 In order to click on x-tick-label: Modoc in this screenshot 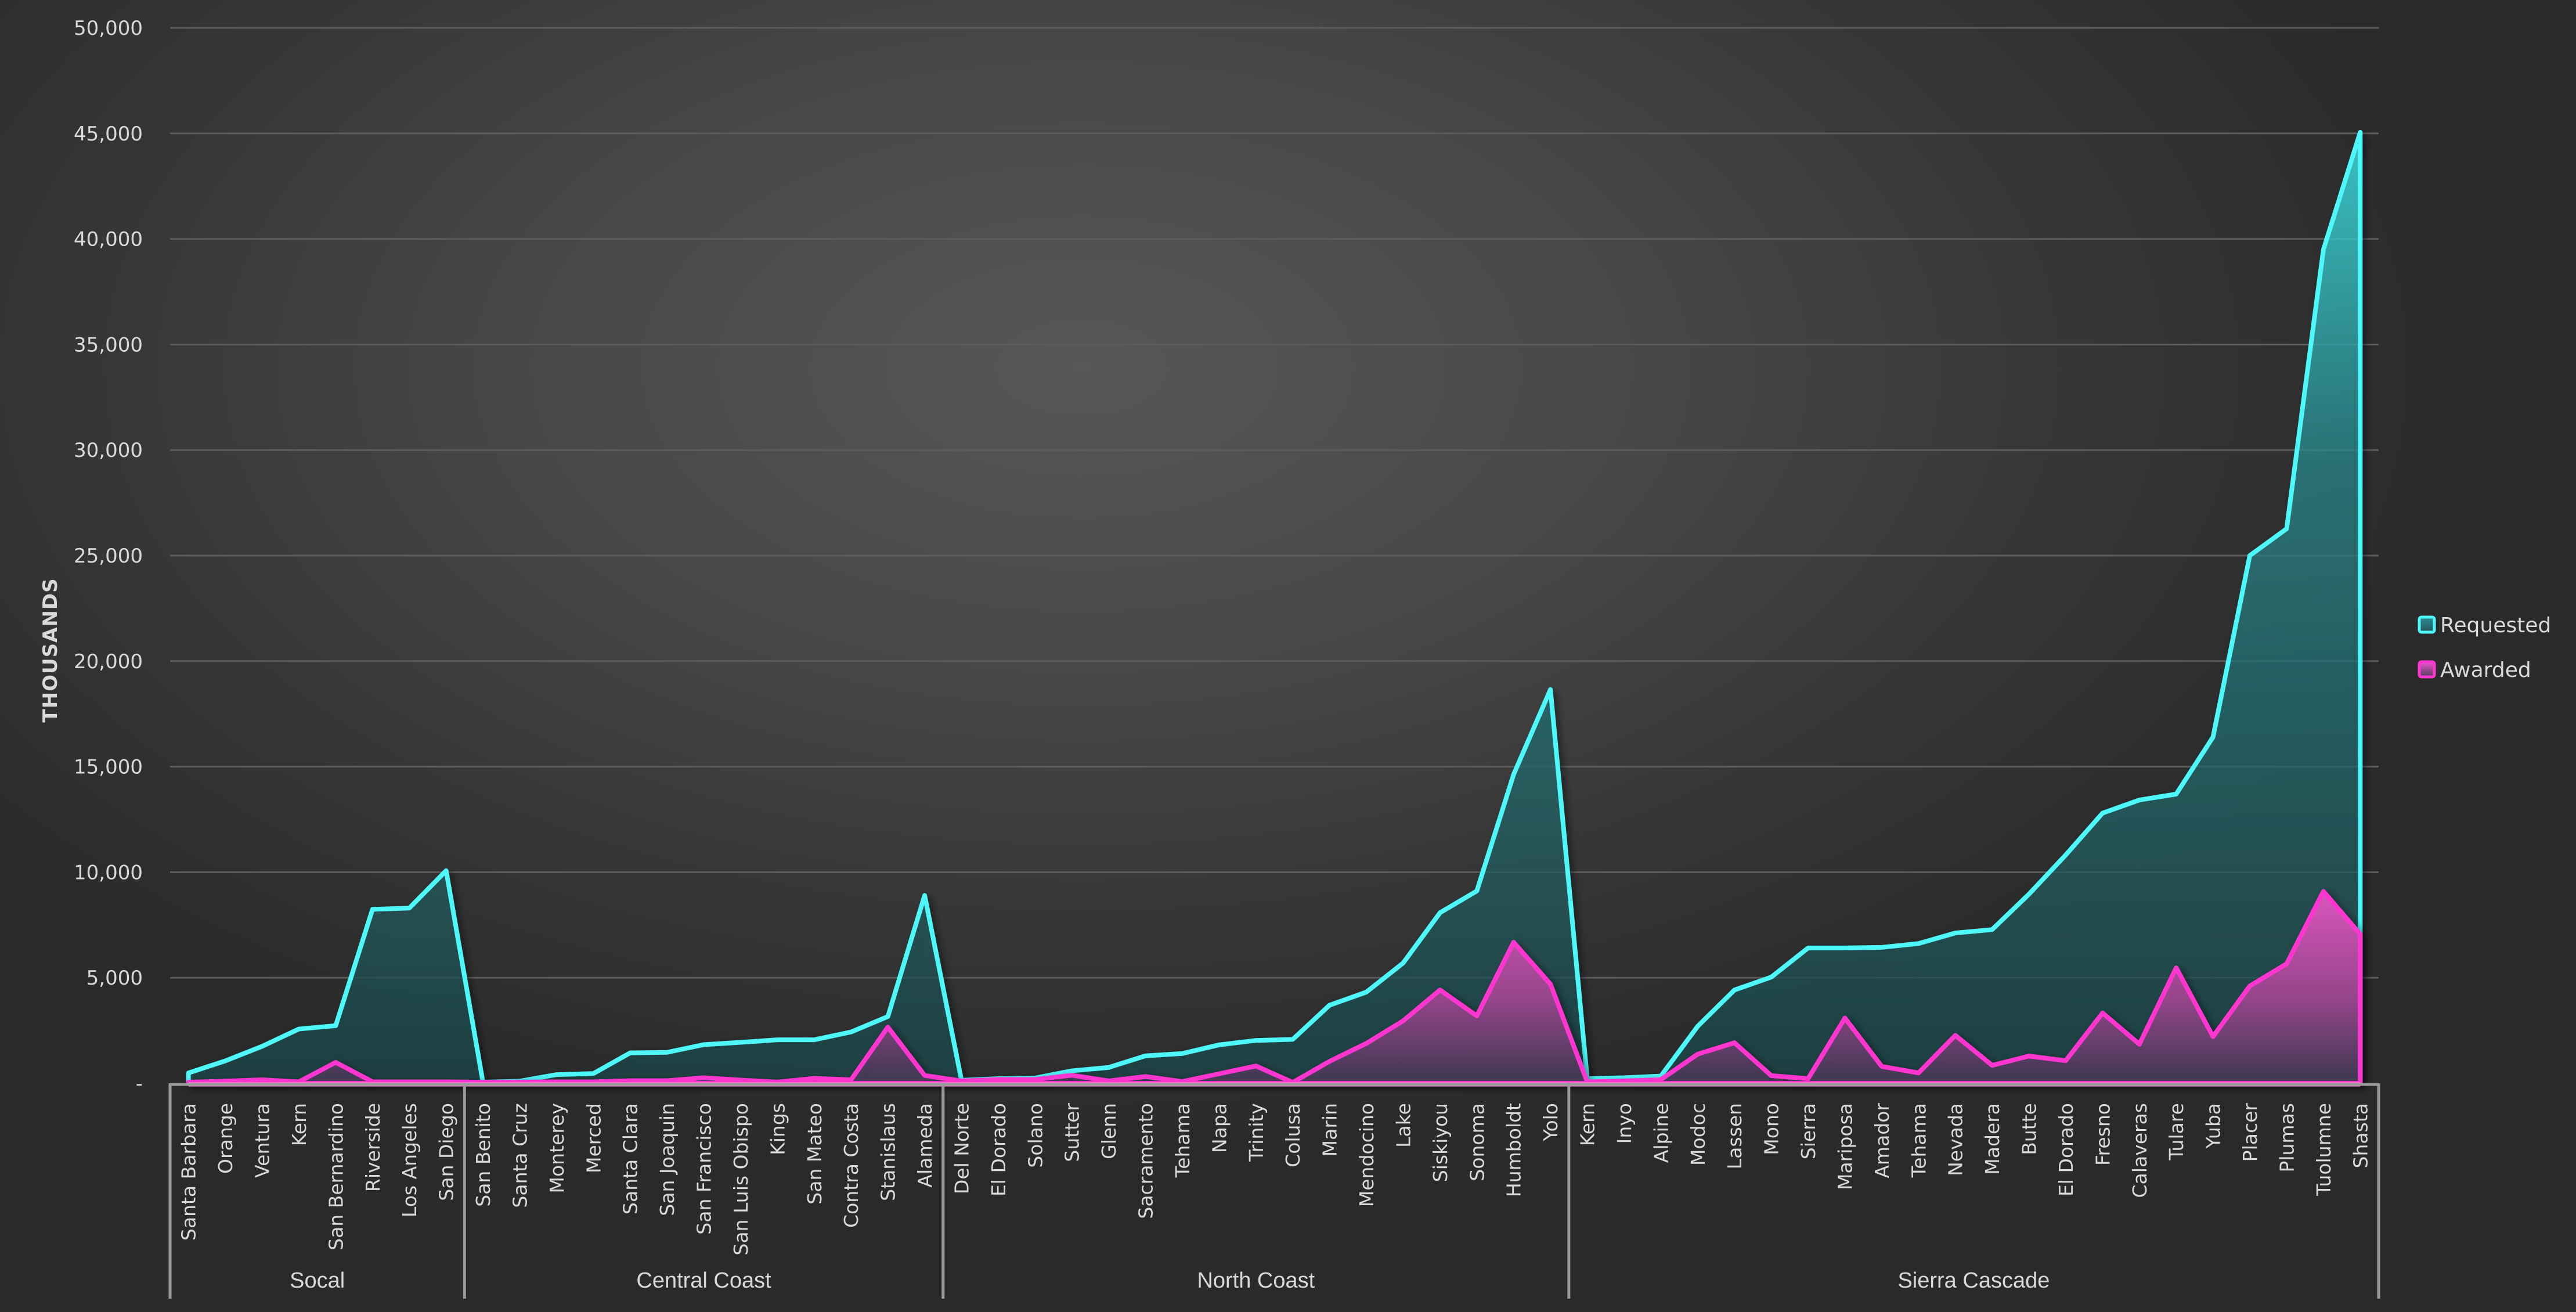, I will do `click(1698, 1134)`.